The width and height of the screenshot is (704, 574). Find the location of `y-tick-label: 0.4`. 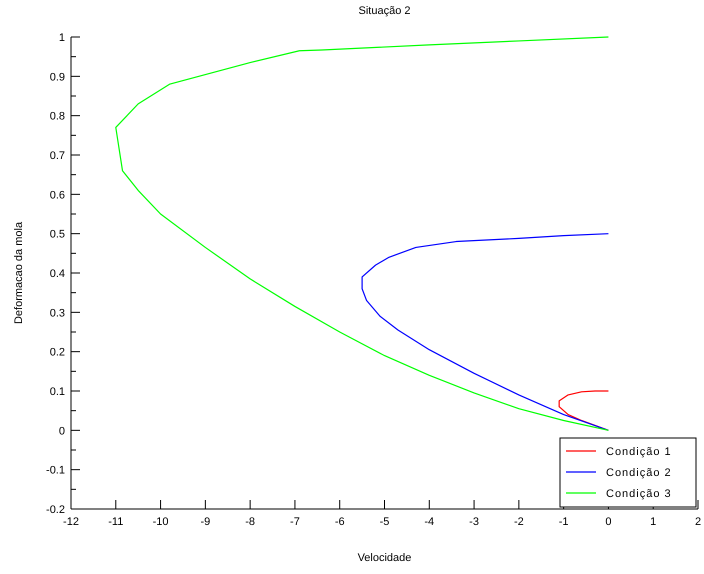

y-tick-label: 0.4 is located at coordinates (57, 274).